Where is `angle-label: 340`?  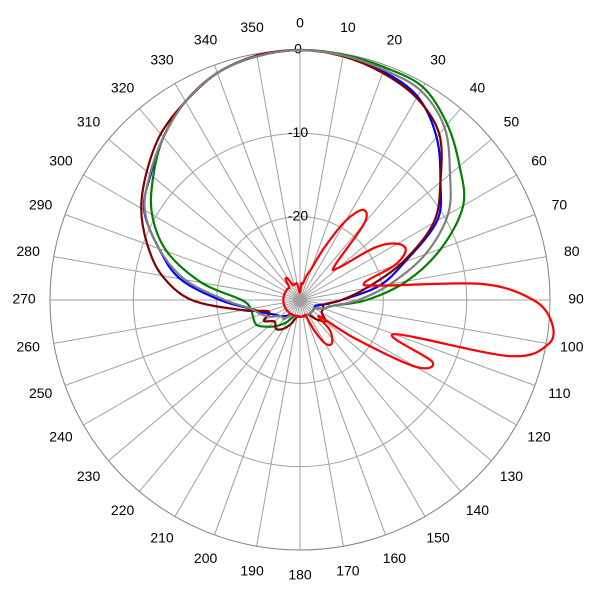 angle-label: 340 is located at coordinates (206, 39).